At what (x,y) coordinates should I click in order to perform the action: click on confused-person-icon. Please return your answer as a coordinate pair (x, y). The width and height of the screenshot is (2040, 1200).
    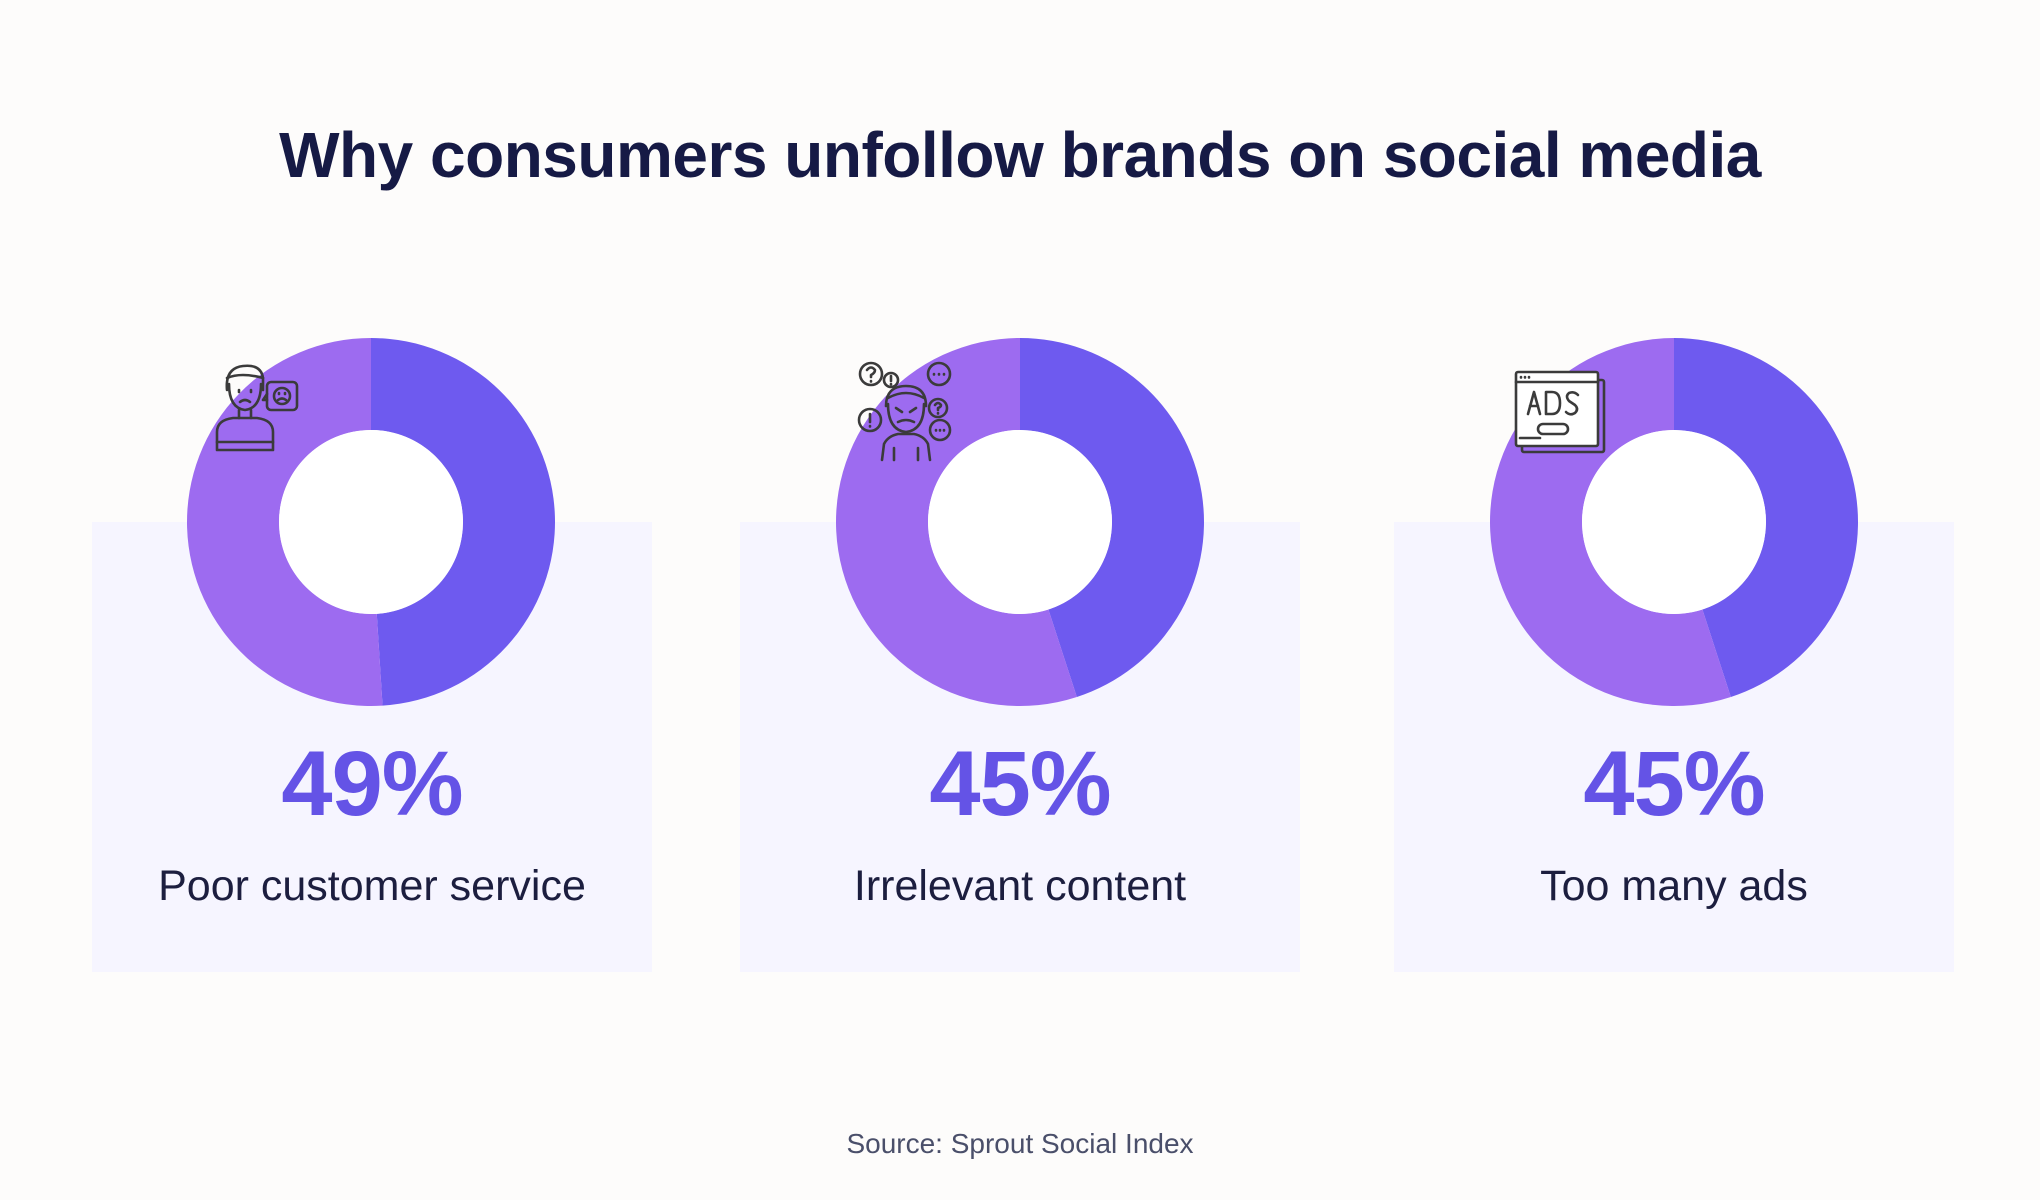
    Looking at the image, I should click on (904, 411).